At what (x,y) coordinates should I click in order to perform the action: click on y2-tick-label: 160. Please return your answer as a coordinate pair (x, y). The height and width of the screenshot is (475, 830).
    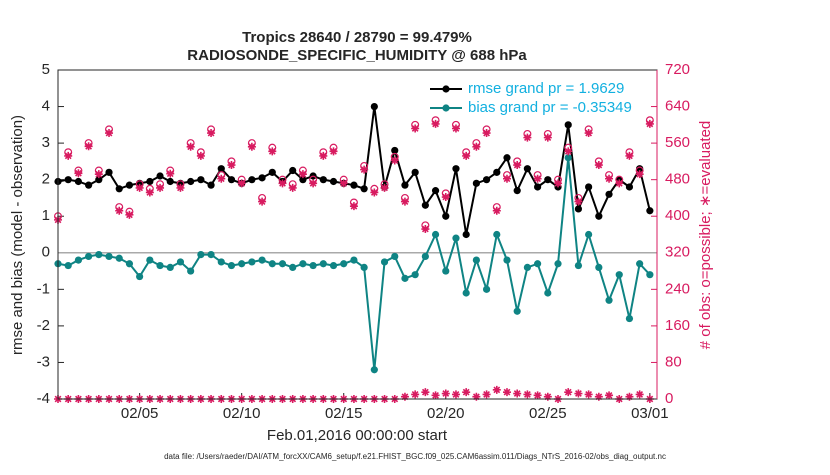
    Looking at the image, I should click on (677, 325).